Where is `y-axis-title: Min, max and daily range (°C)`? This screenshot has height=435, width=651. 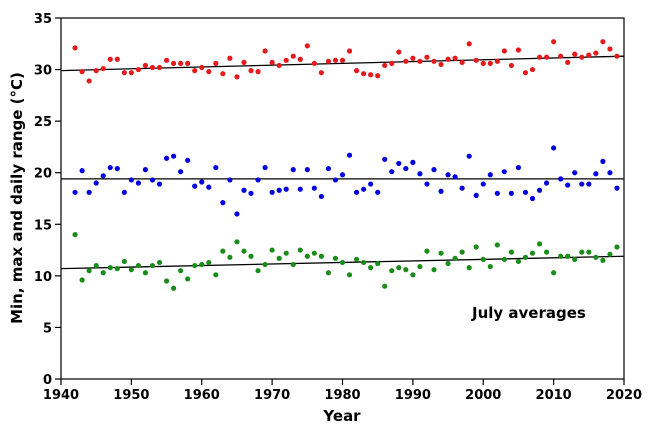 y-axis-title: Min, max and daily range (°C) is located at coordinates (17, 198).